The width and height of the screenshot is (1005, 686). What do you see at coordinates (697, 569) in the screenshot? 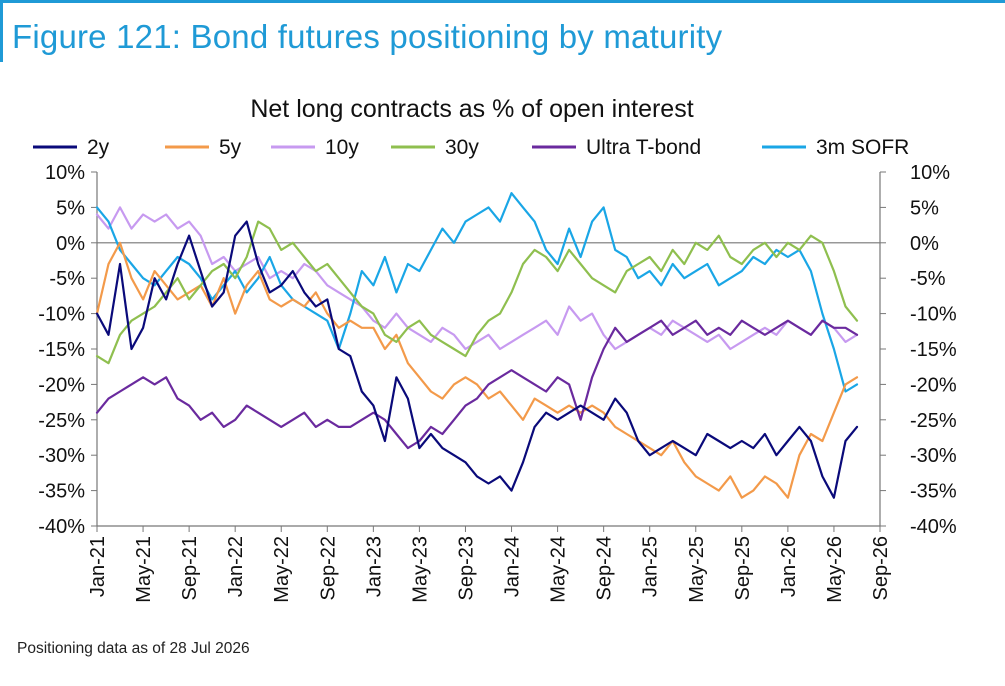
I see `x-tick-label: May-25` at bounding box center [697, 569].